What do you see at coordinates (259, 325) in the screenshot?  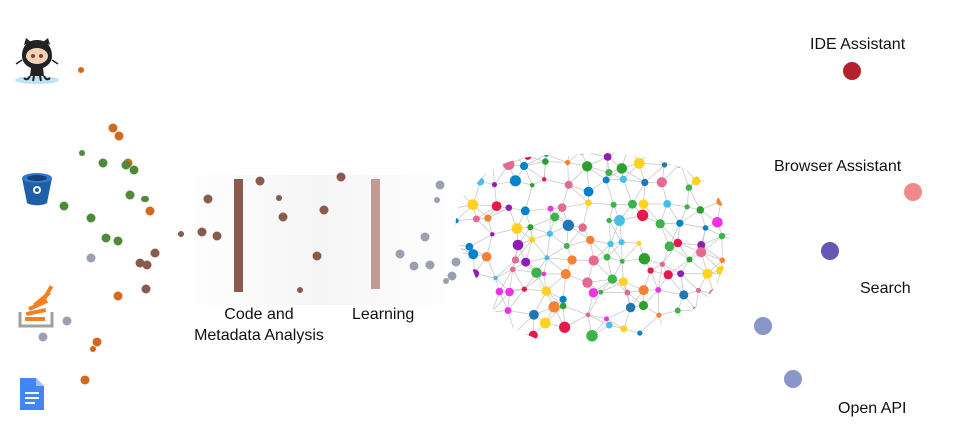 I see `code-analysis-label: Code and Metadata Analysis` at bounding box center [259, 325].